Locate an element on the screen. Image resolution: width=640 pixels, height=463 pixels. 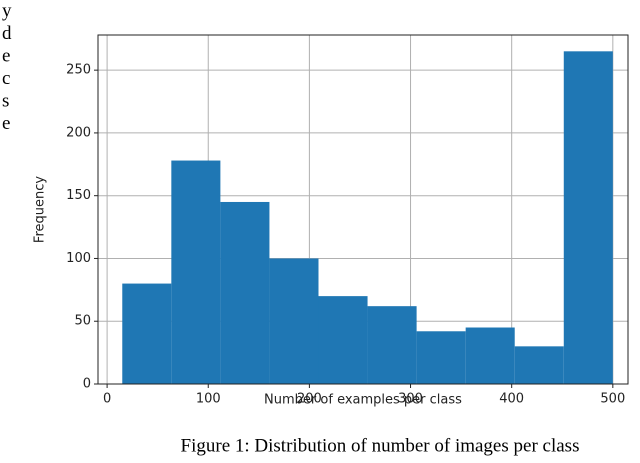
x-axis-label: Number of examples per class is located at coordinates (363, 400).